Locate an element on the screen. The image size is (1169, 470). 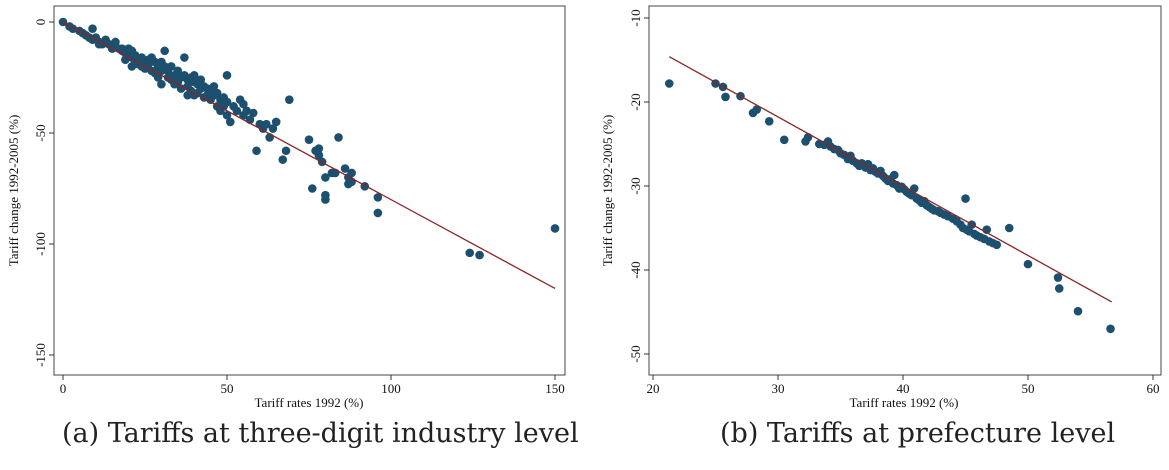
caption-b: (b) Tariffs at prefecture level is located at coordinates (918, 433).